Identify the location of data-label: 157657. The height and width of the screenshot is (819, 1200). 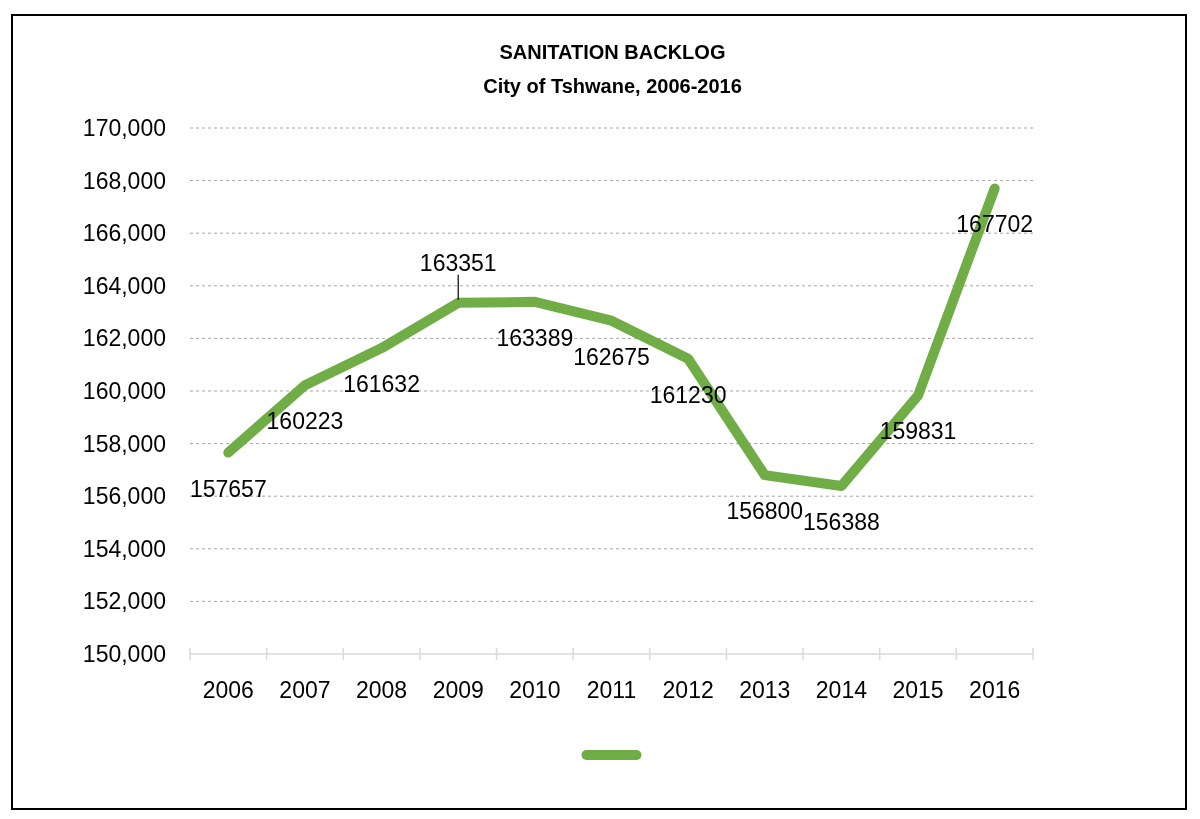
(228, 488).